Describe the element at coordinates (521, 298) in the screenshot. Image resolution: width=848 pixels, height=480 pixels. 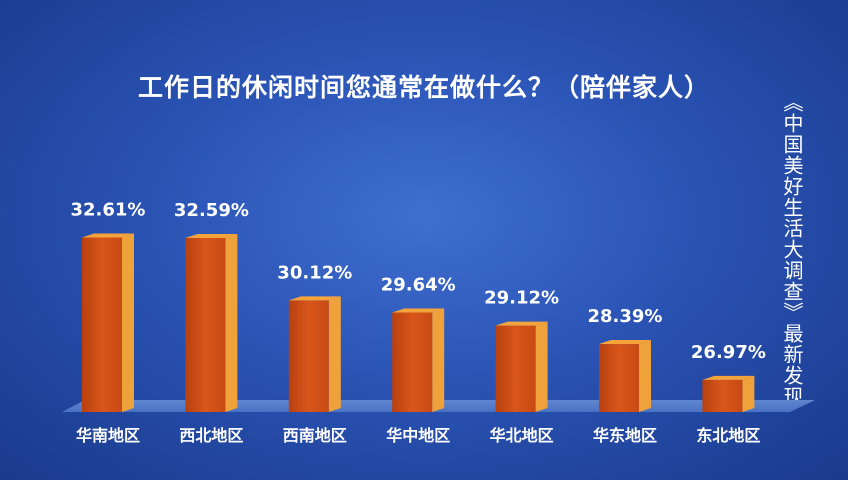
I see `value-label: 29.12%` at that location.